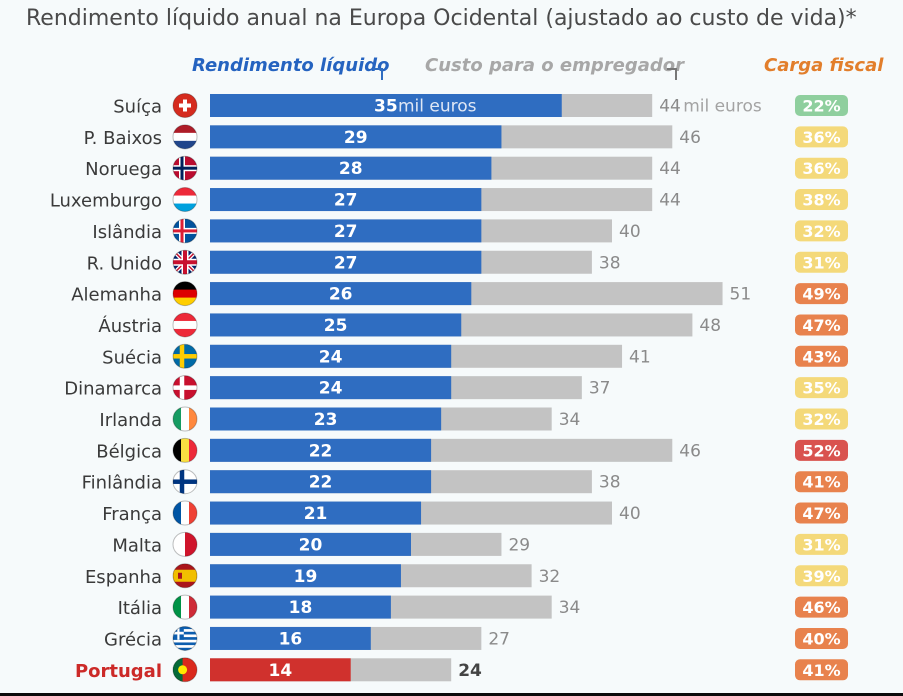 The image size is (903, 696). Describe the element at coordinates (185, 168) in the screenshot. I see `norway-flag-icon` at that location.